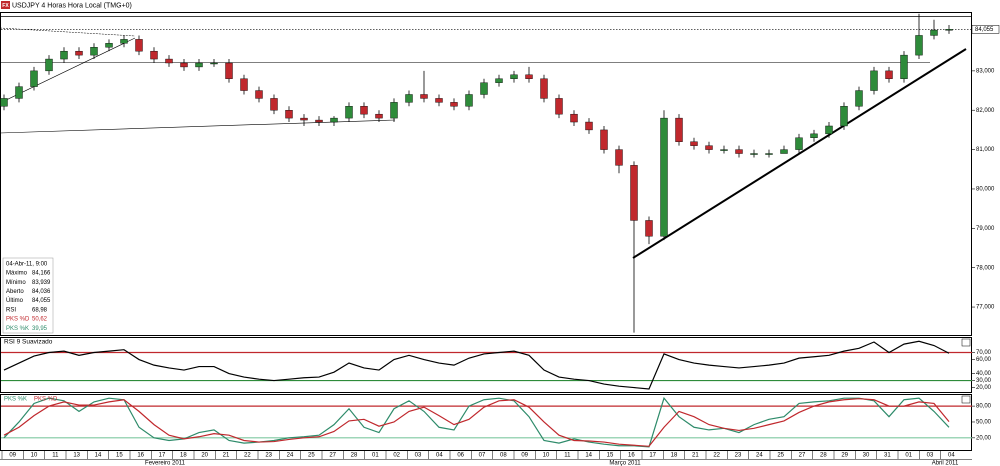 The image size is (1000, 466). I want to click on month-label: Fevereiro 2011, so click(165, 463).